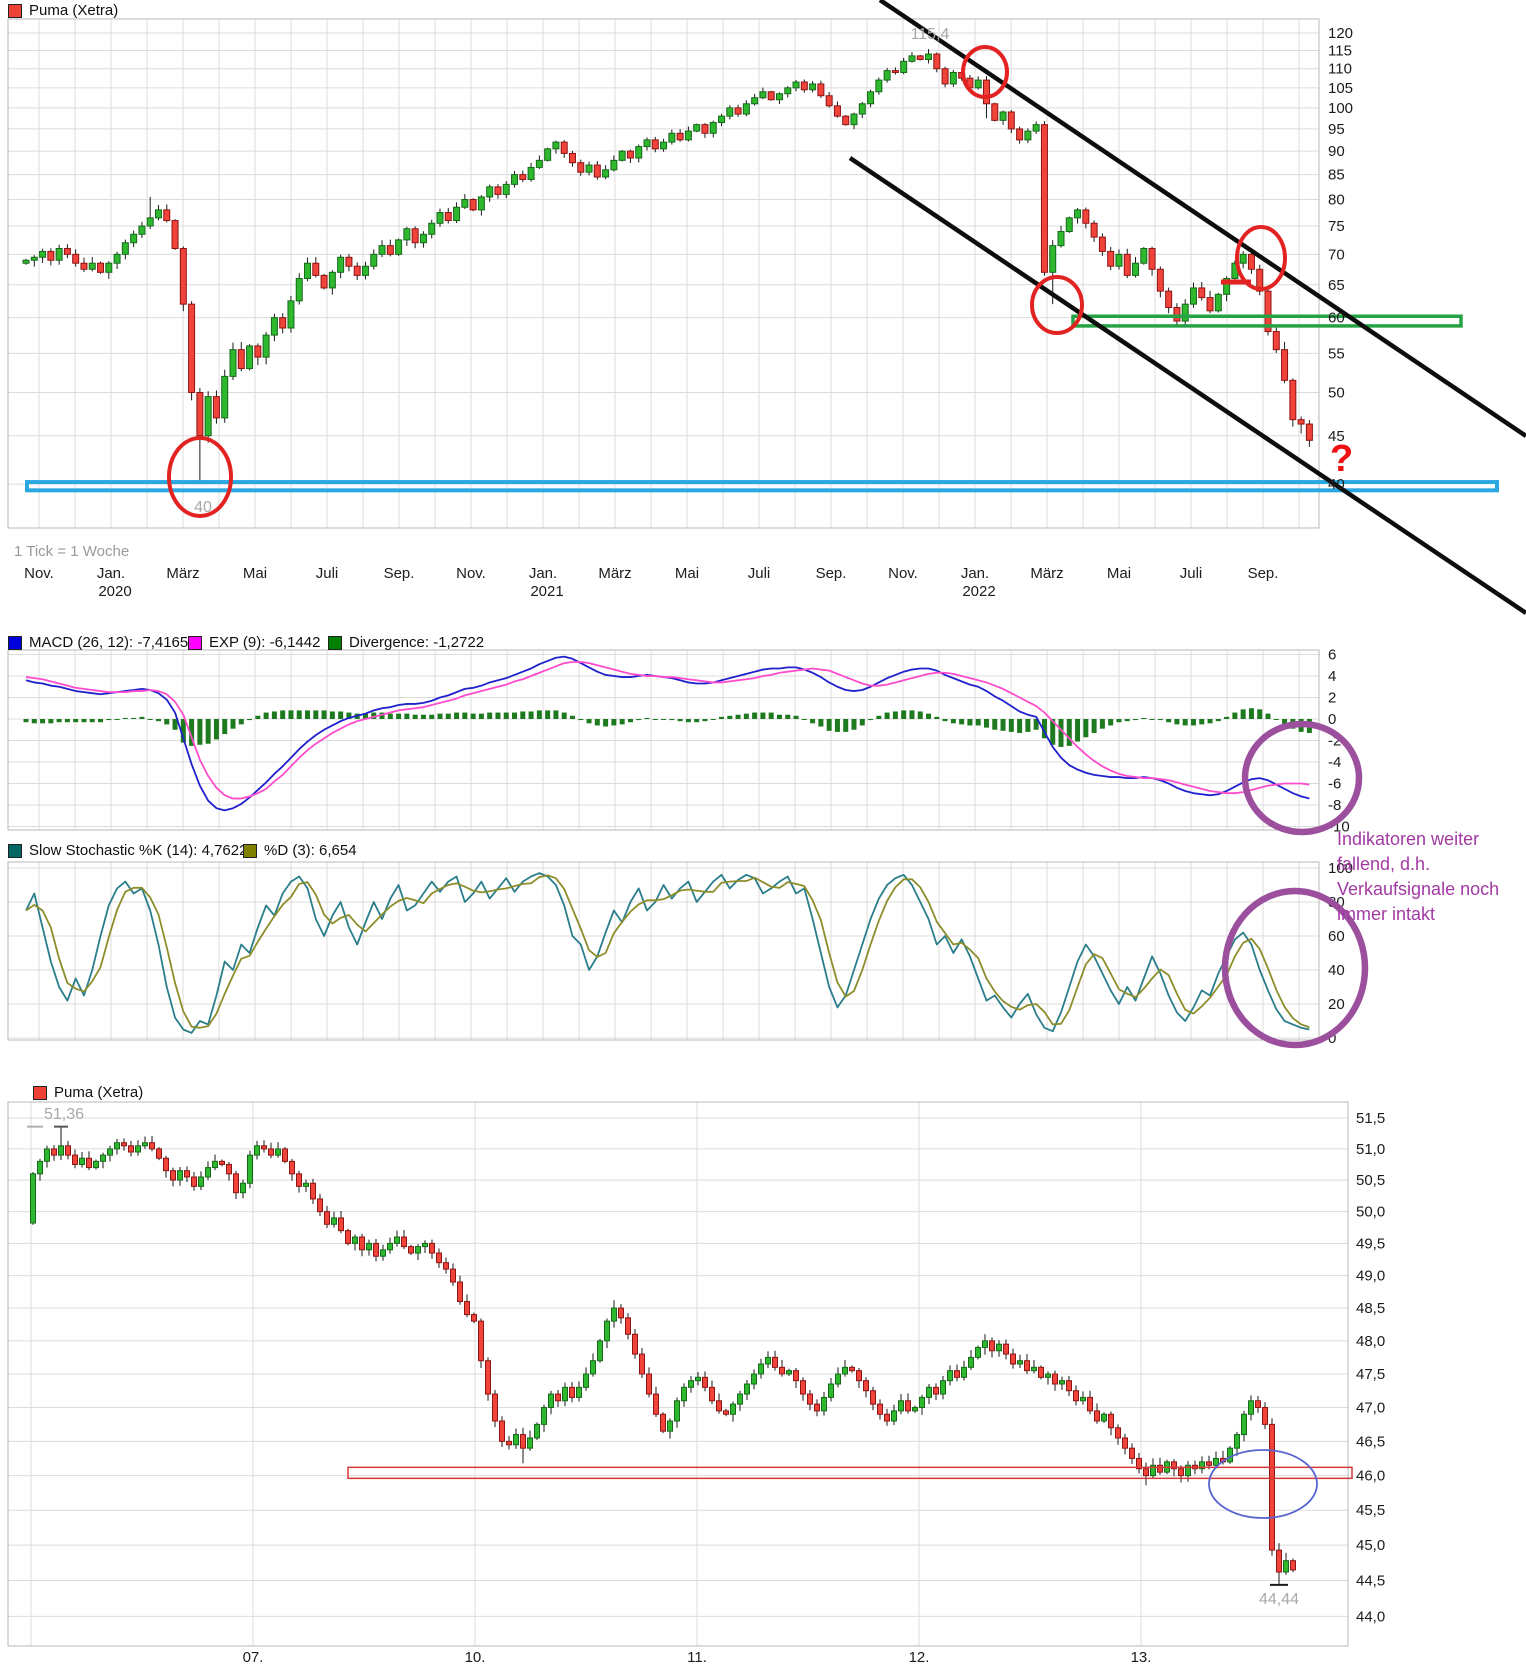  What do you see at coordinates (200, 477) in the screenshot?
I see `red-circle-annotation` at bounding box center [200, 477].